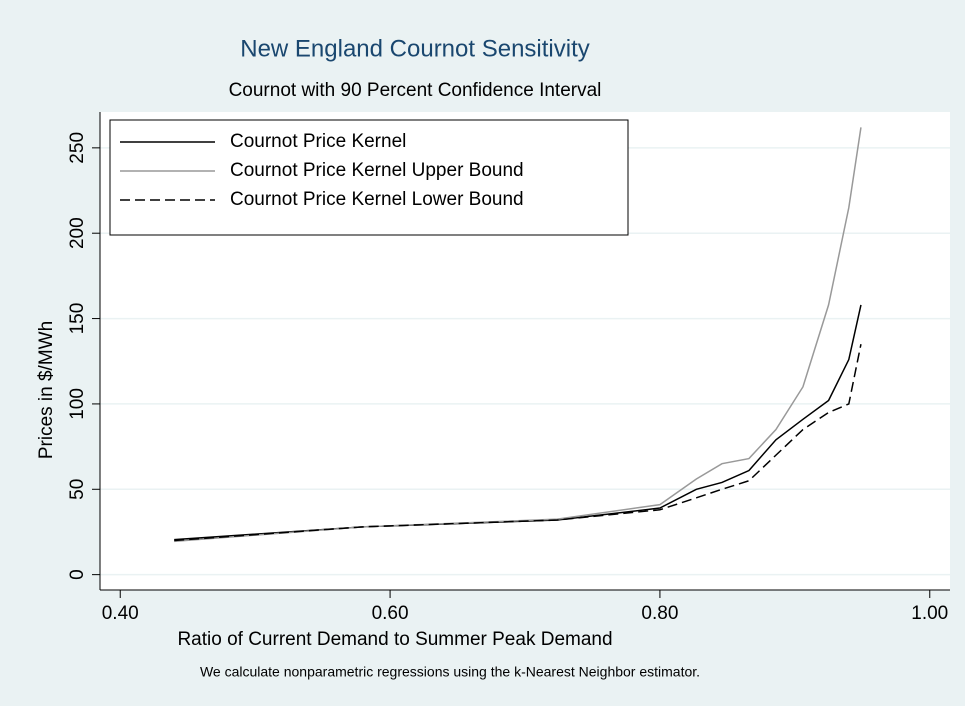 This screenshot has width=965, height=706. What do you see at coordinates (377, 170) in the screenshot?
I see `legend-label: Cournot Price Kernel Upper Bound` at bounding box center [377, 170].